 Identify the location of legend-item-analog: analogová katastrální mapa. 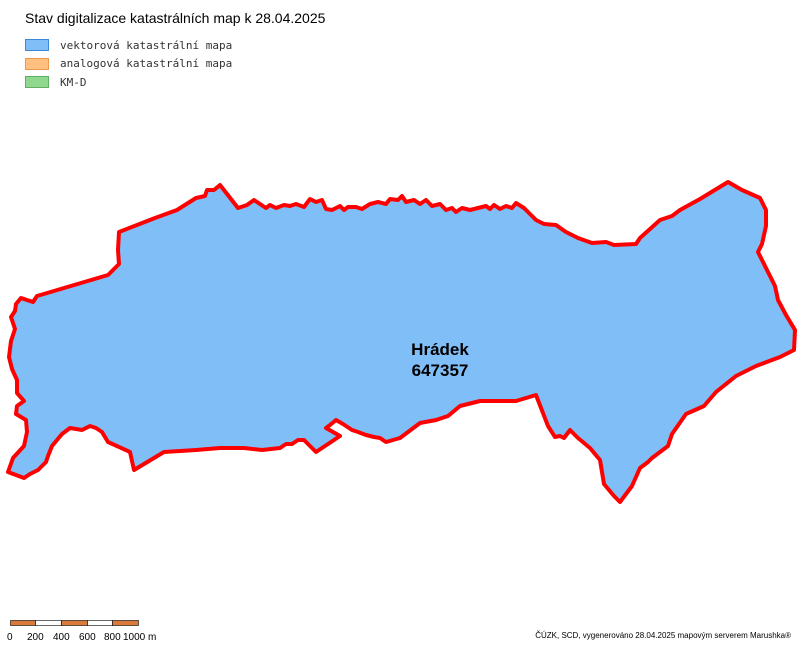
(128, 64).